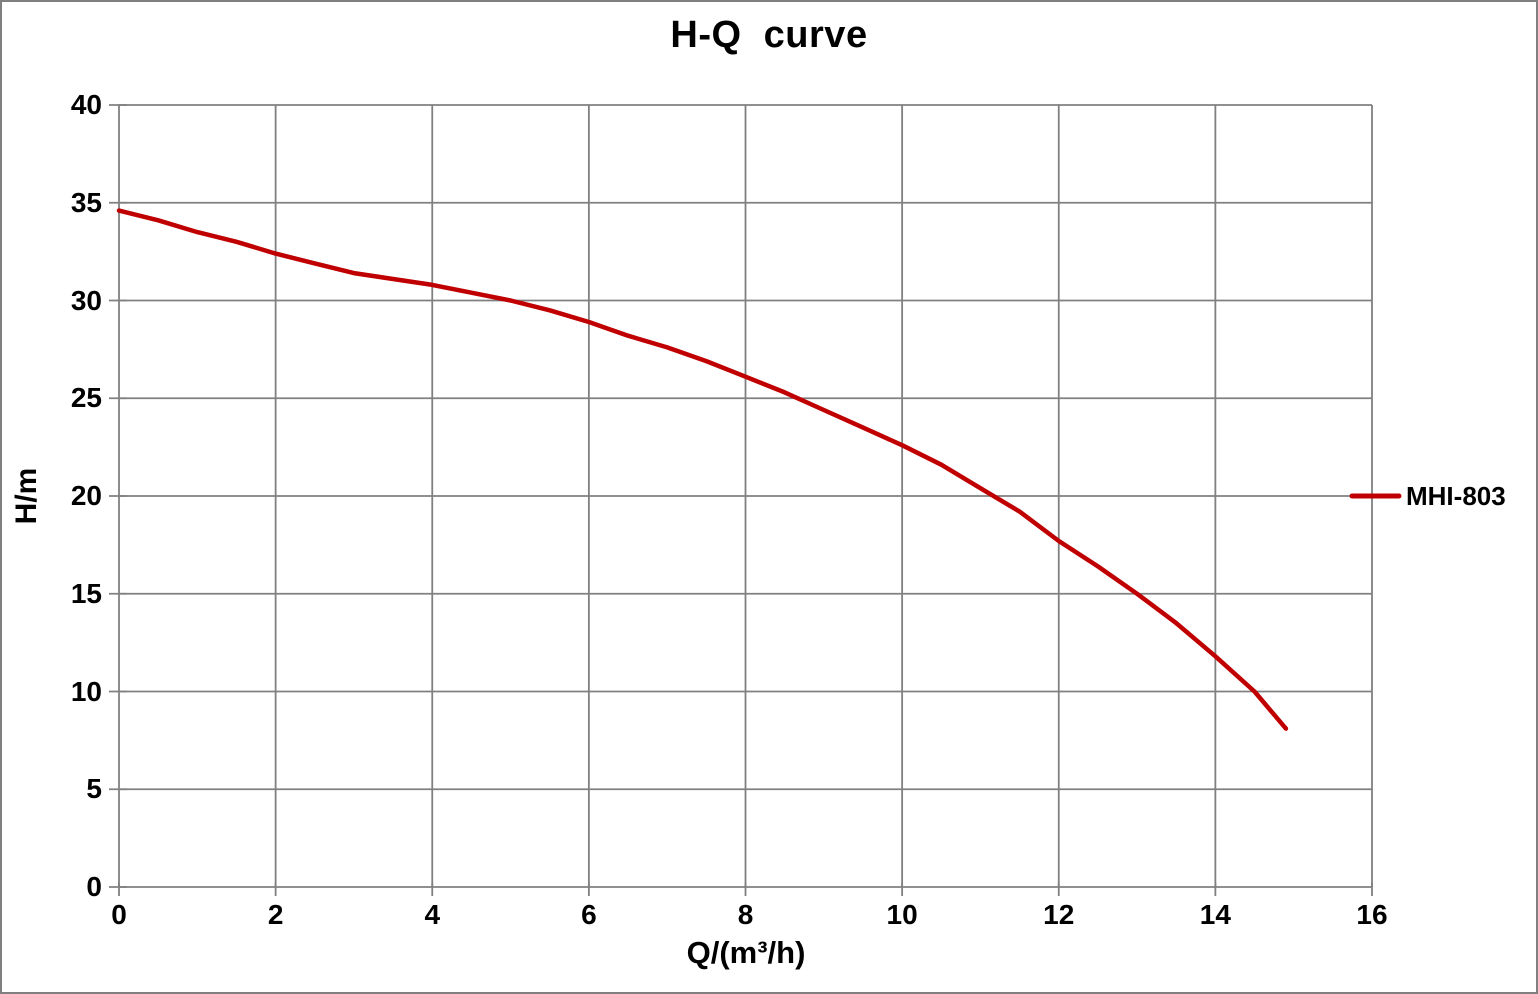 The image size is (1538, 994). What do you see at coordinates (1456, 496) in the screenshot?
I see `legend-series-label: MHI-803` at bounding box center [1456, 496].